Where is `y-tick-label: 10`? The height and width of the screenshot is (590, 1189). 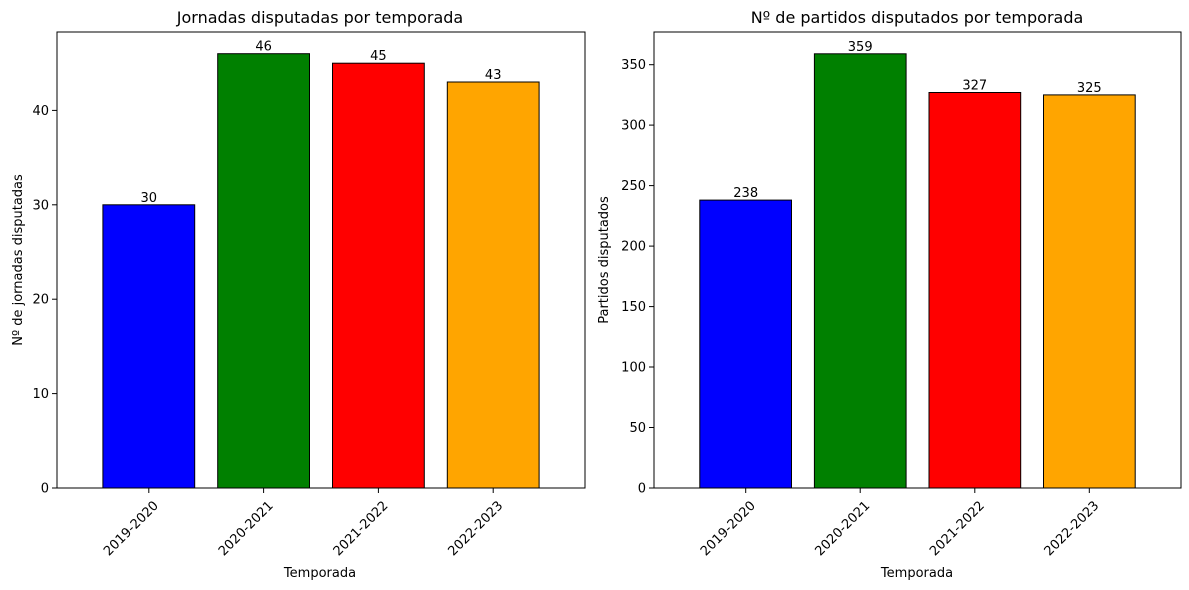 y-tick-label: 10 is located at coordinates (40, 394).